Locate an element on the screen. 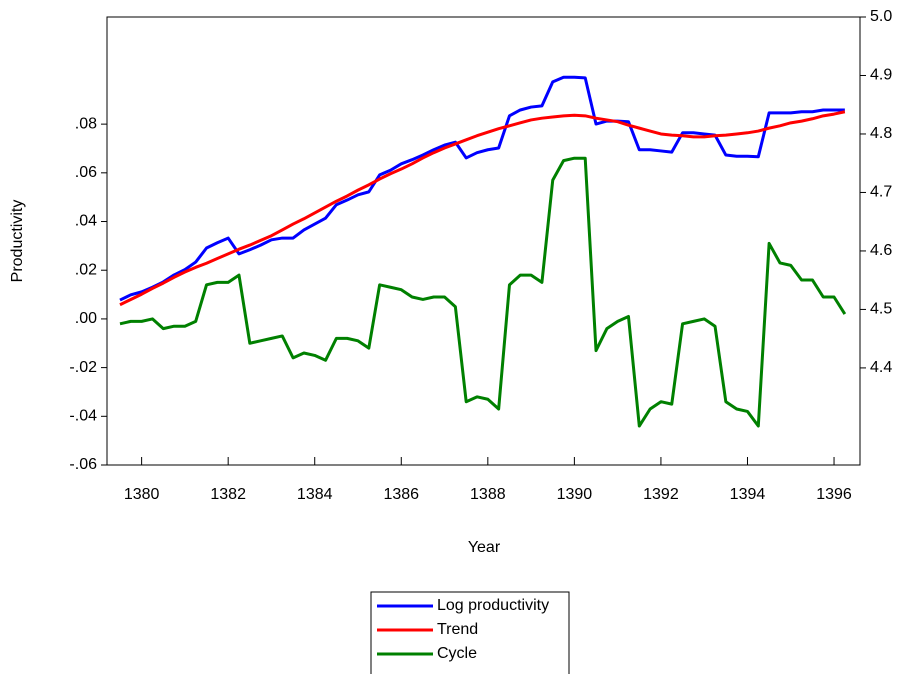  y2-tick-label: 4.4 is located at coordinates (881, 367).